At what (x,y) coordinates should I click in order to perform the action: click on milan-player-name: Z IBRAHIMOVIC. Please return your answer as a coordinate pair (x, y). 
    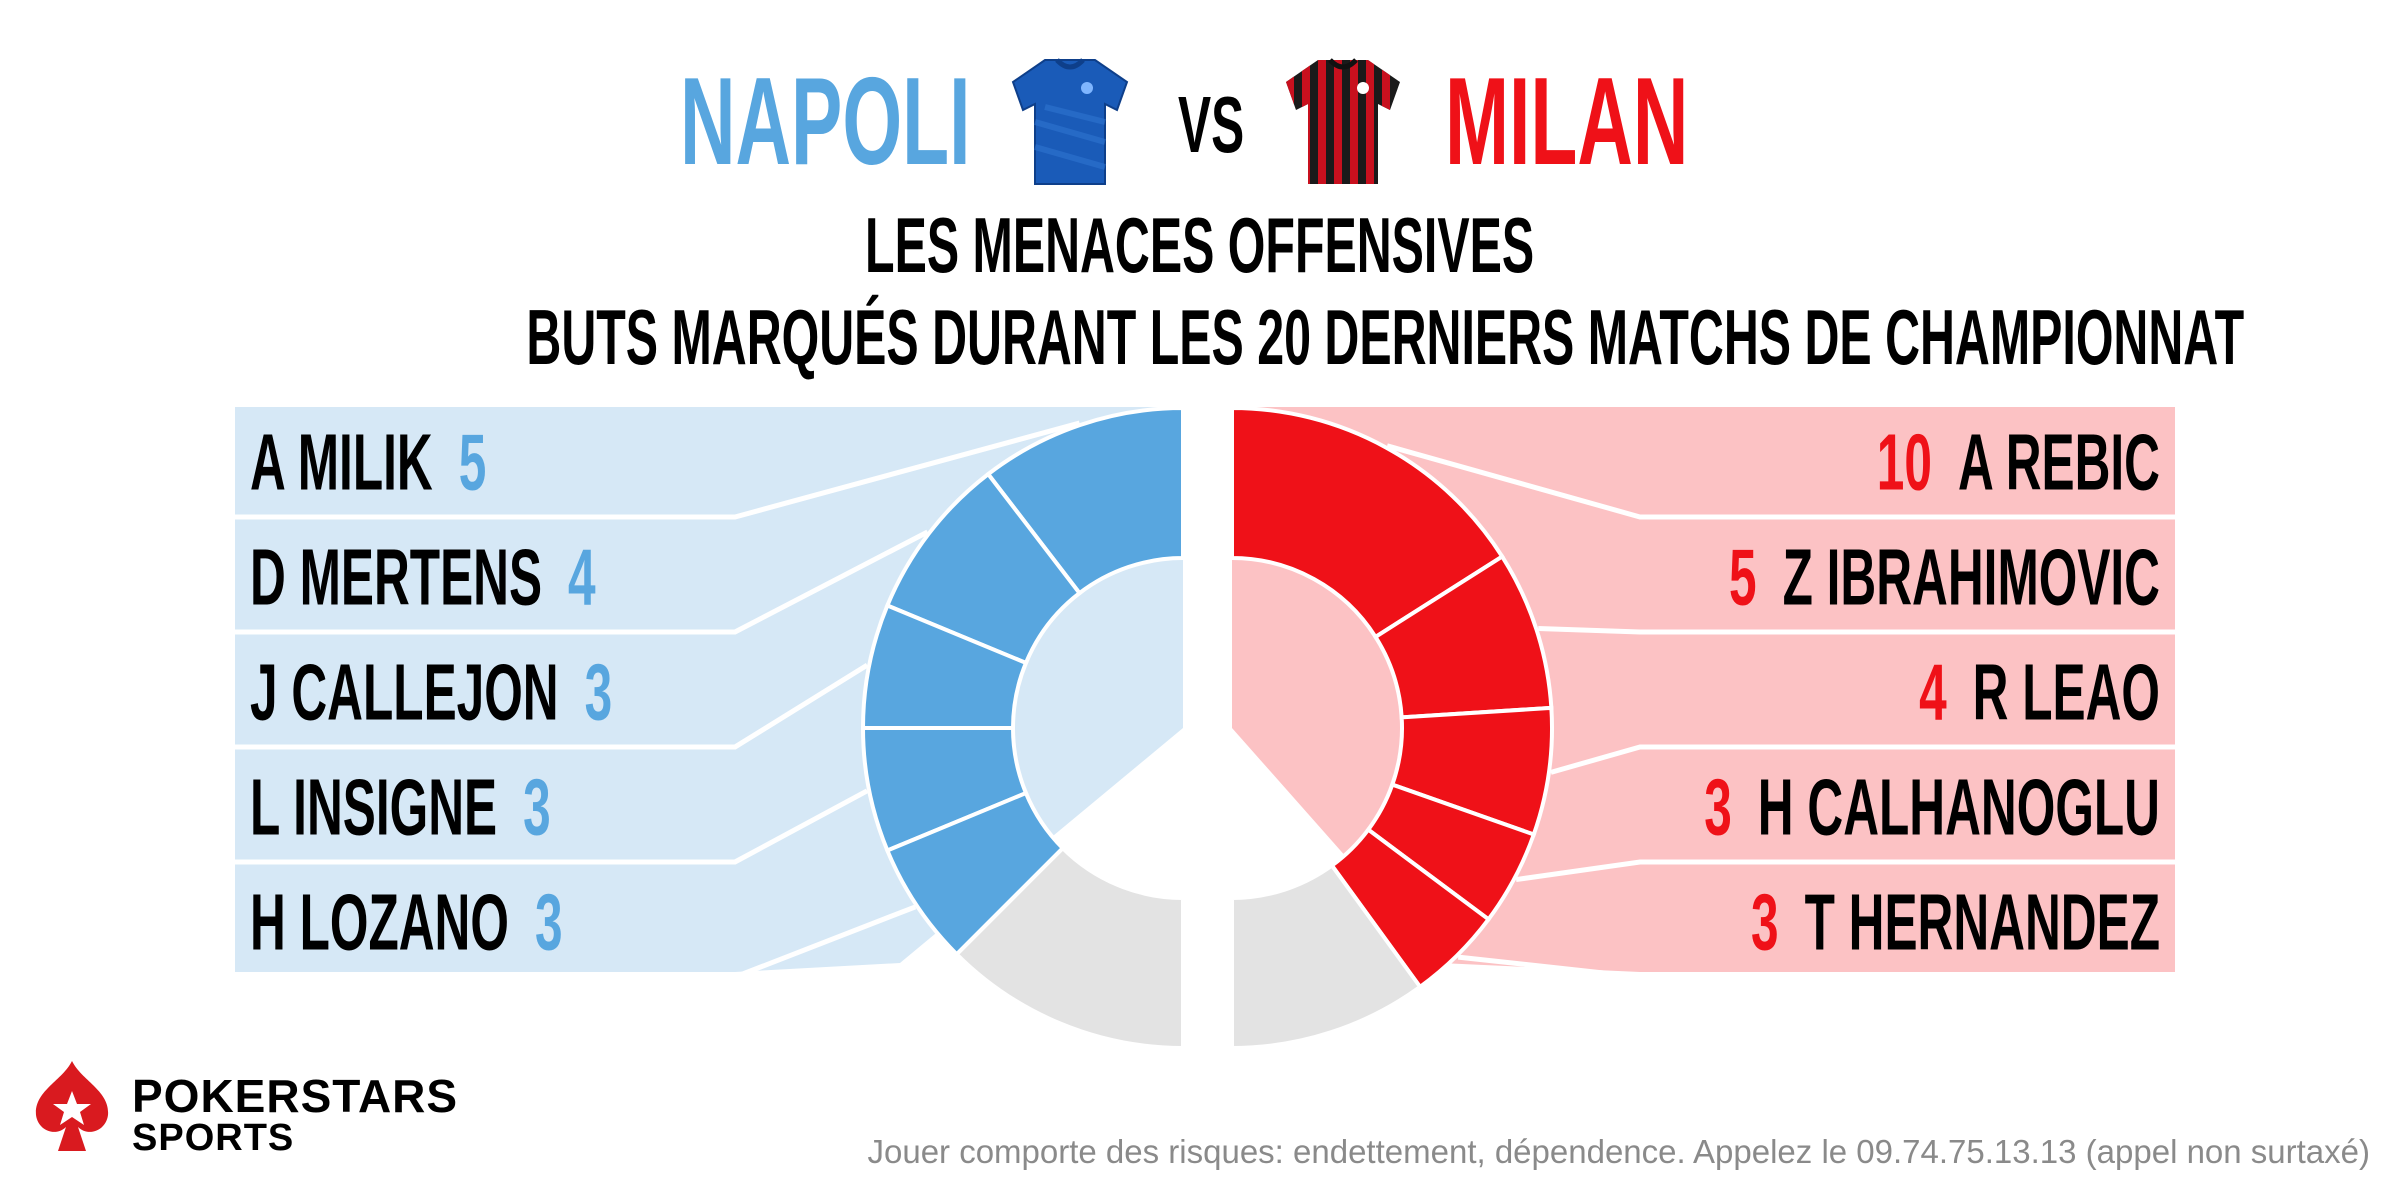
    Looking at the image, I should click on (1971, 578).